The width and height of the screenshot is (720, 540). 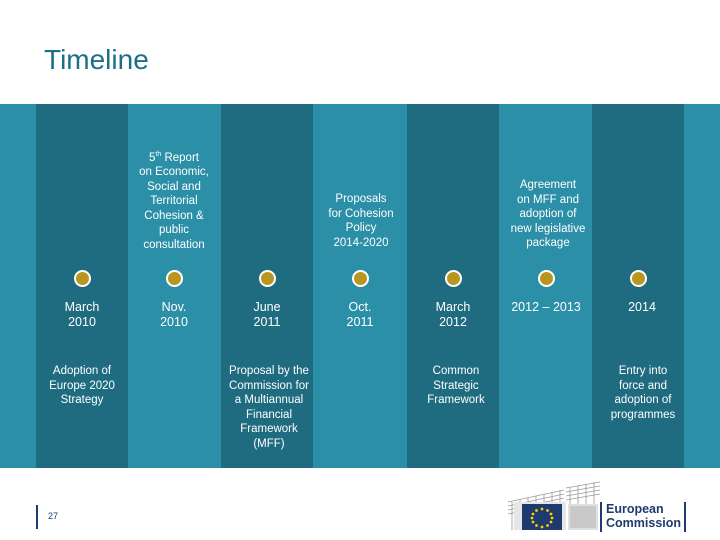 What do you see at coordinates (644, 516) in the screenshot?
I see `european-commission-logo-text: European Commission` at bounding box center [644, 516].